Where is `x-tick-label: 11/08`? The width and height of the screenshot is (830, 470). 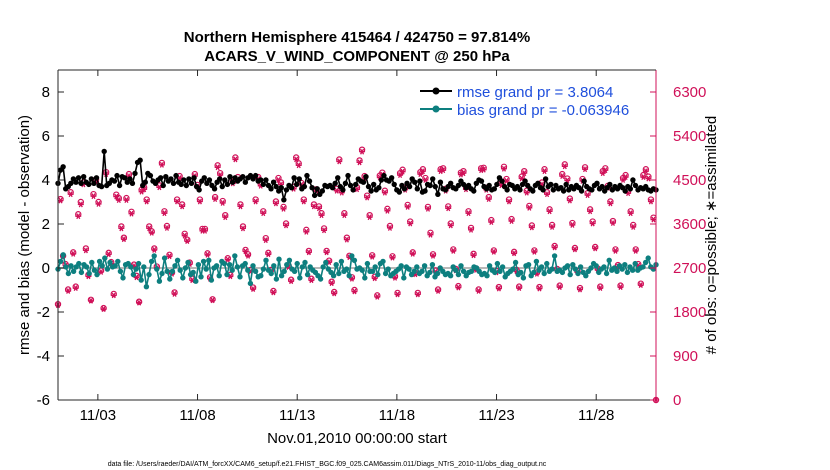
x-tick-label: 11/08 is located at coordinates (197, 415).